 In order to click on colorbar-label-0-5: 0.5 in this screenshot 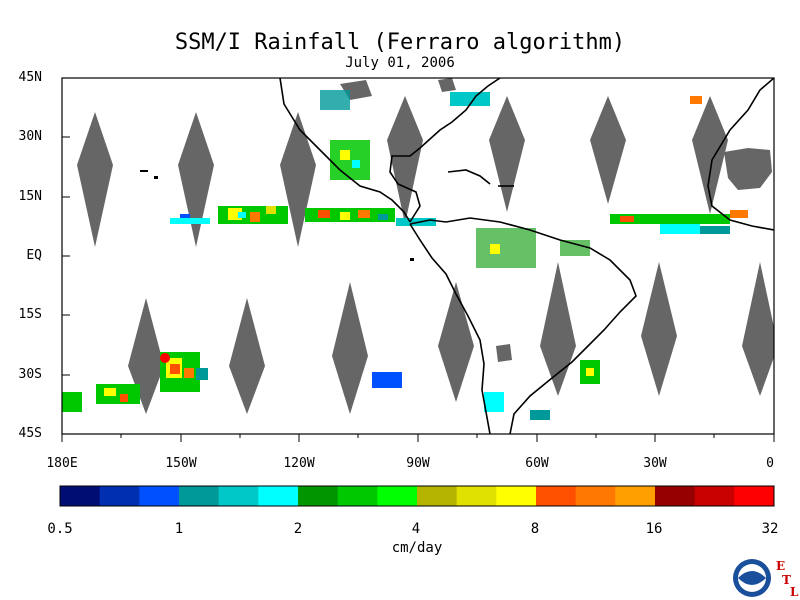, I will do `click(60, 529)`.